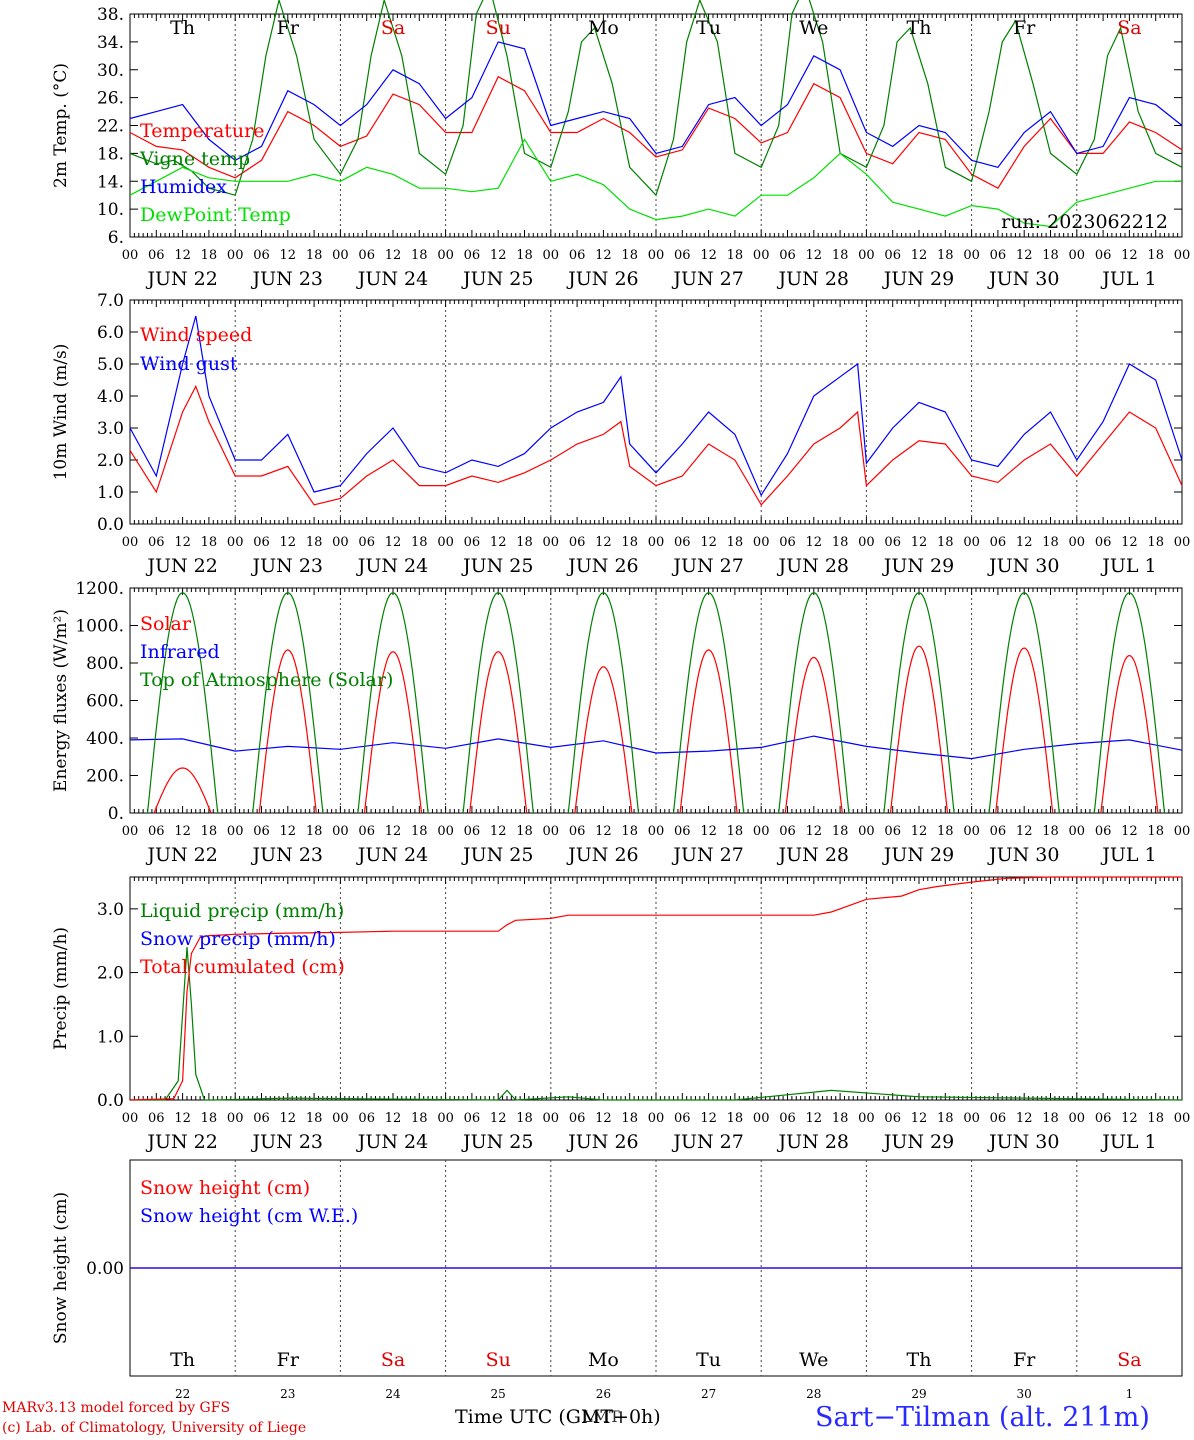 This screenshot has height=1440, width=1194. I want to click on series-humidex, so click(656, 104).